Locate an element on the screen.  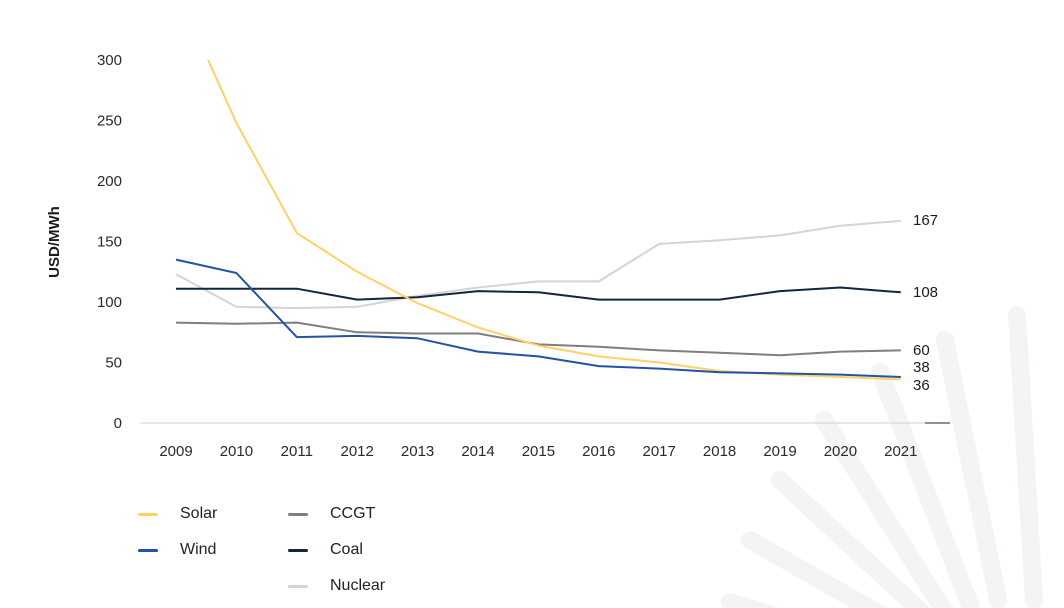
series-line-coal is located at coordinates (538, 293).